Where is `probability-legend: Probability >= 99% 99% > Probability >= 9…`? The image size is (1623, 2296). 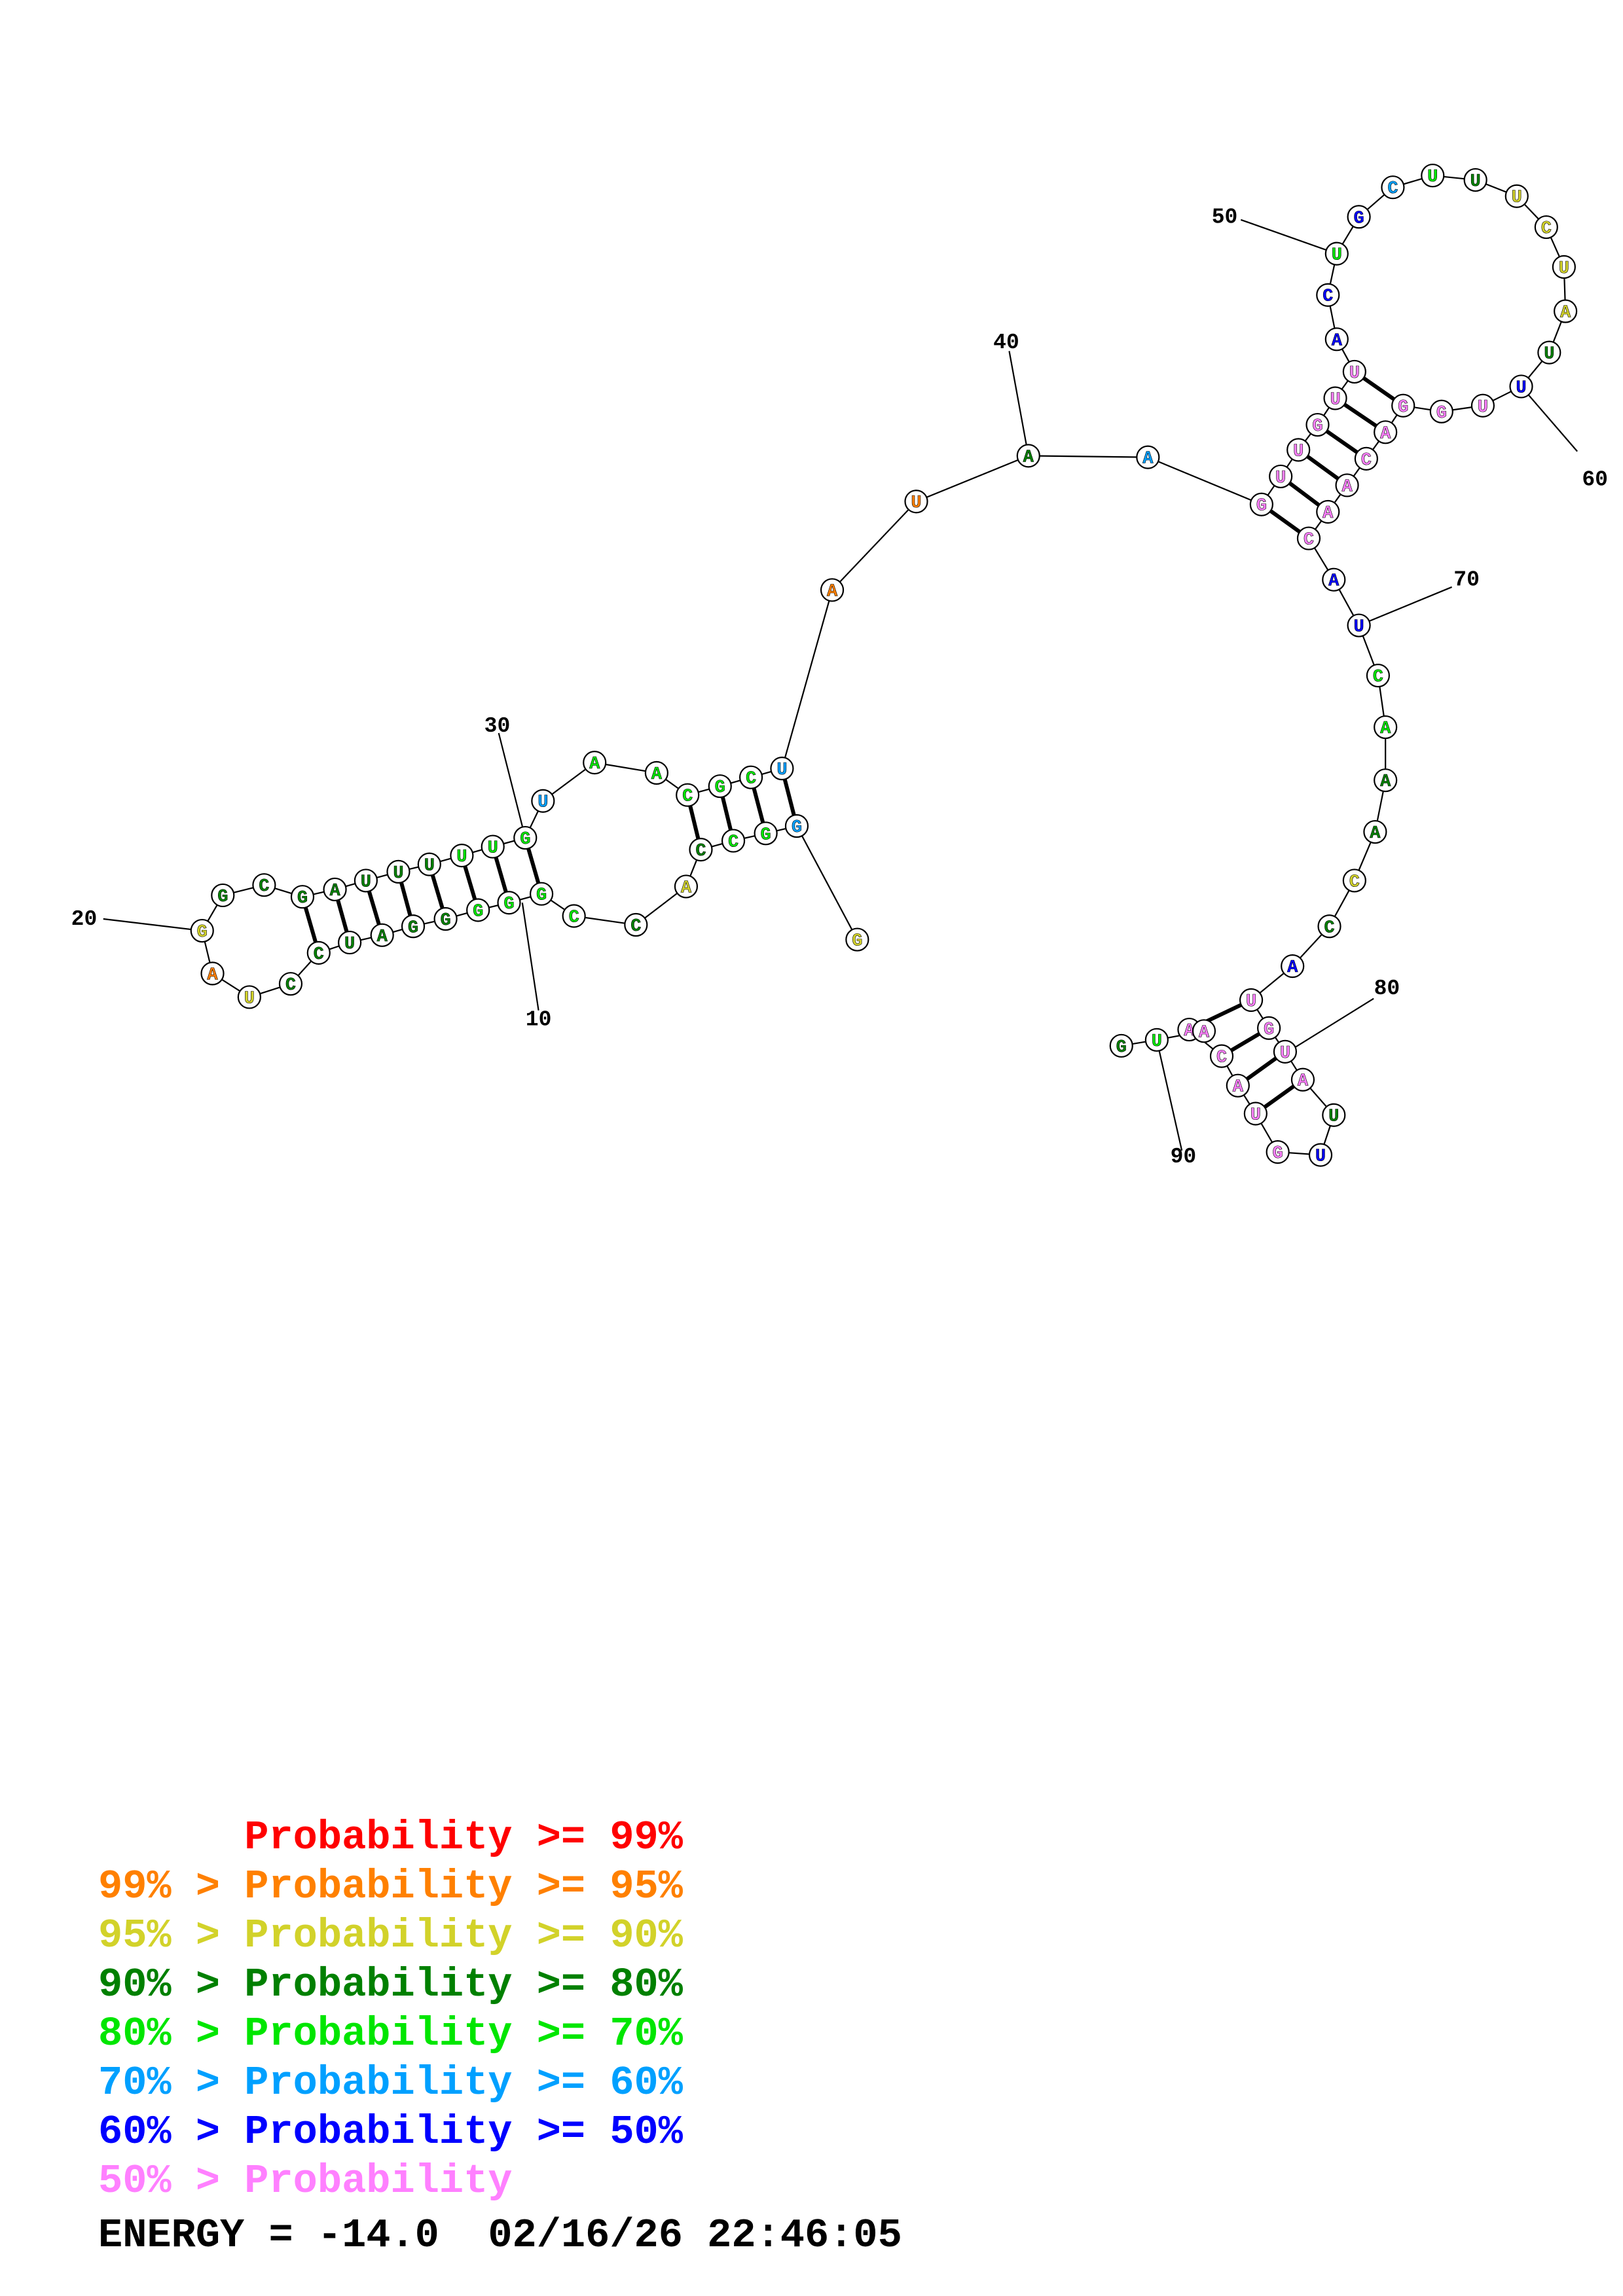
probability-legend: Probability >= 99% 99% > Probability >= 9… is located at coordinates (390, 2009).